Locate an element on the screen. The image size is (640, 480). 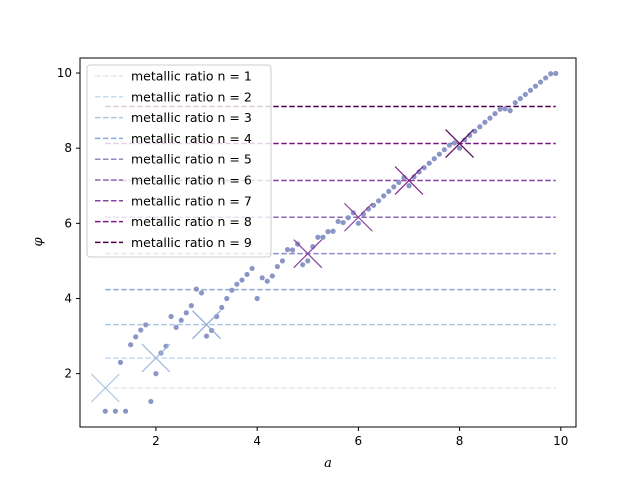
legend-item-n7: metallic ratio n = 7 is located at coordinates (173, 200).